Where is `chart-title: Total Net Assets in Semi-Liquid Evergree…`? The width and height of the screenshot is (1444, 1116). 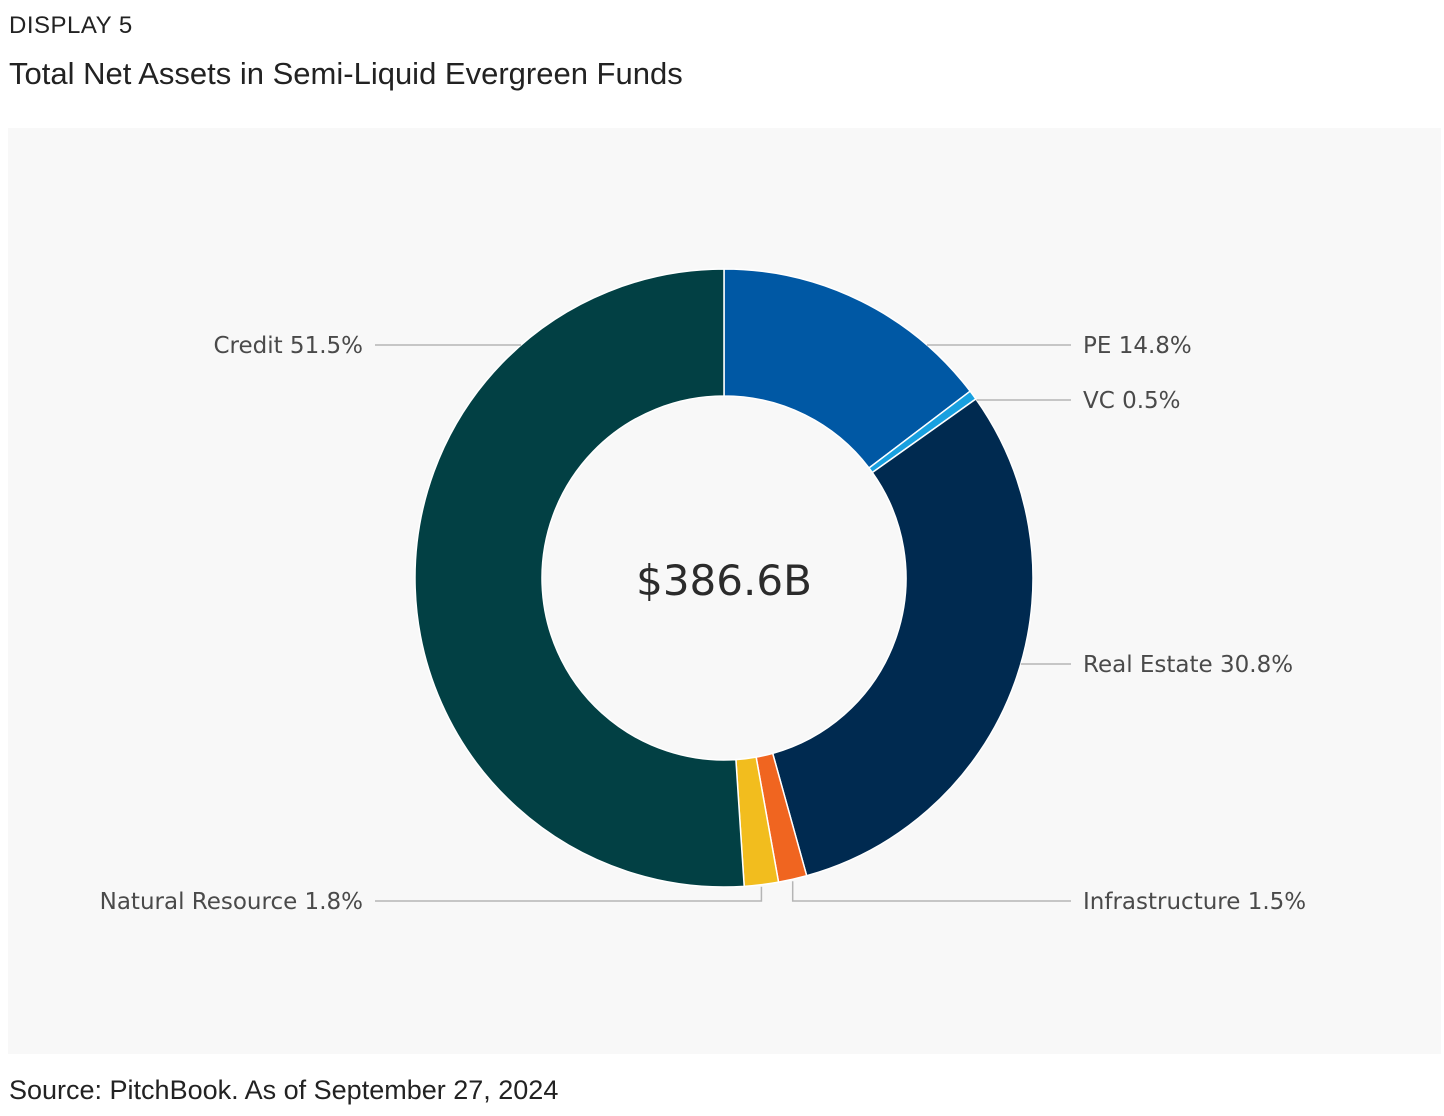 chart-title: Total Net Assets in Semi-Liquid Evergree… is located at coordinates (346, 73).